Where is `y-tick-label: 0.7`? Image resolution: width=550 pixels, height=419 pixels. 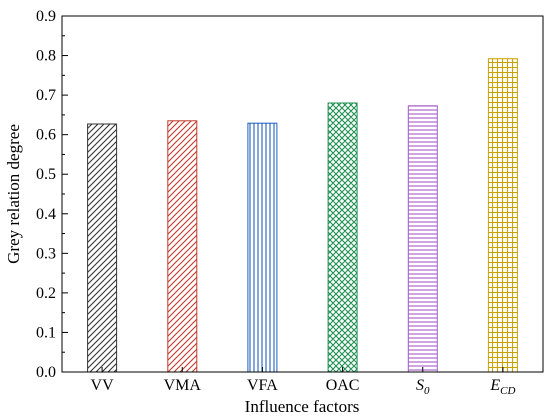
y-tick-label: 0.7 is located at coordinates (46, 95).